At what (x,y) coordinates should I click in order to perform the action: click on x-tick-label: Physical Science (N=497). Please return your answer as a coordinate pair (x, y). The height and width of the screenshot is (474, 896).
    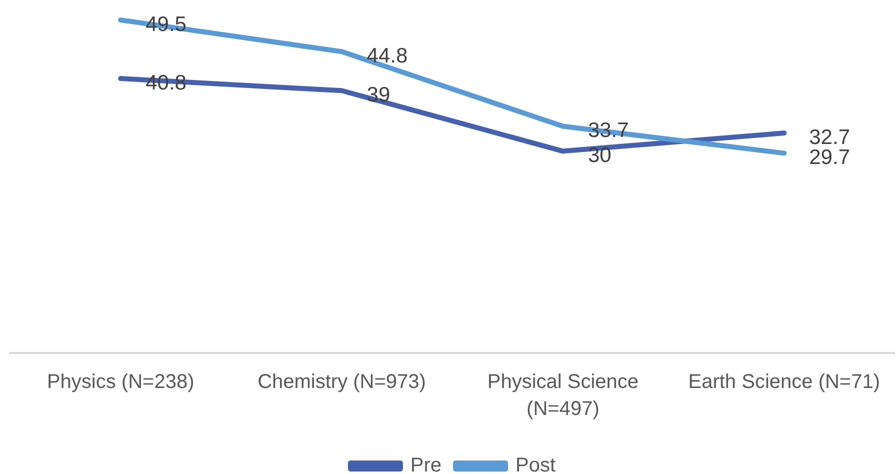
    Looking at the image, I should click on (563, 395).